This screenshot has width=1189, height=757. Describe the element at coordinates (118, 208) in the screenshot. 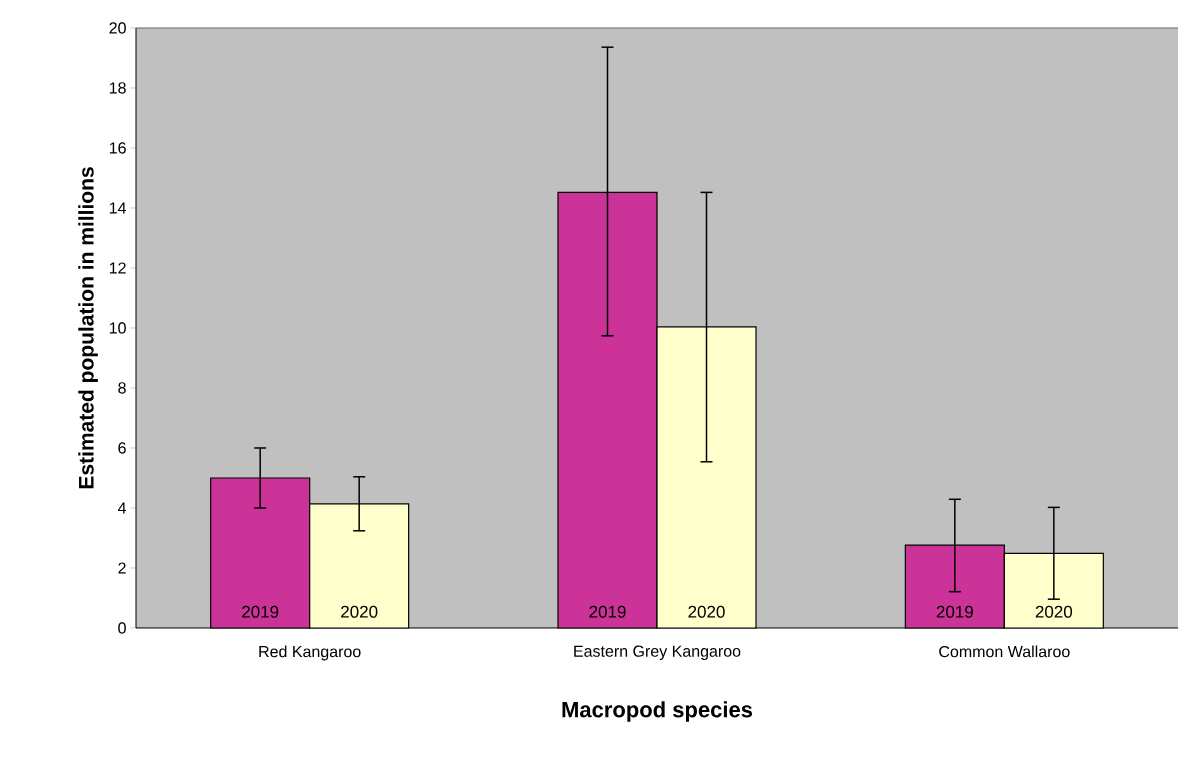

I see `y-tick-label: 14` at that location.